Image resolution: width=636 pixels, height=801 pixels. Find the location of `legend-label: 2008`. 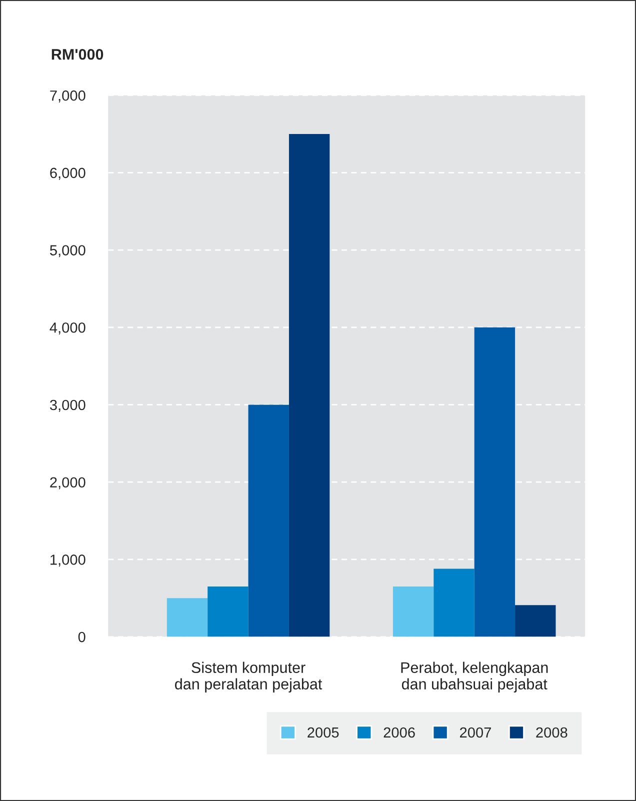

legend-label: 2008 is located at coordinates (552, 732).